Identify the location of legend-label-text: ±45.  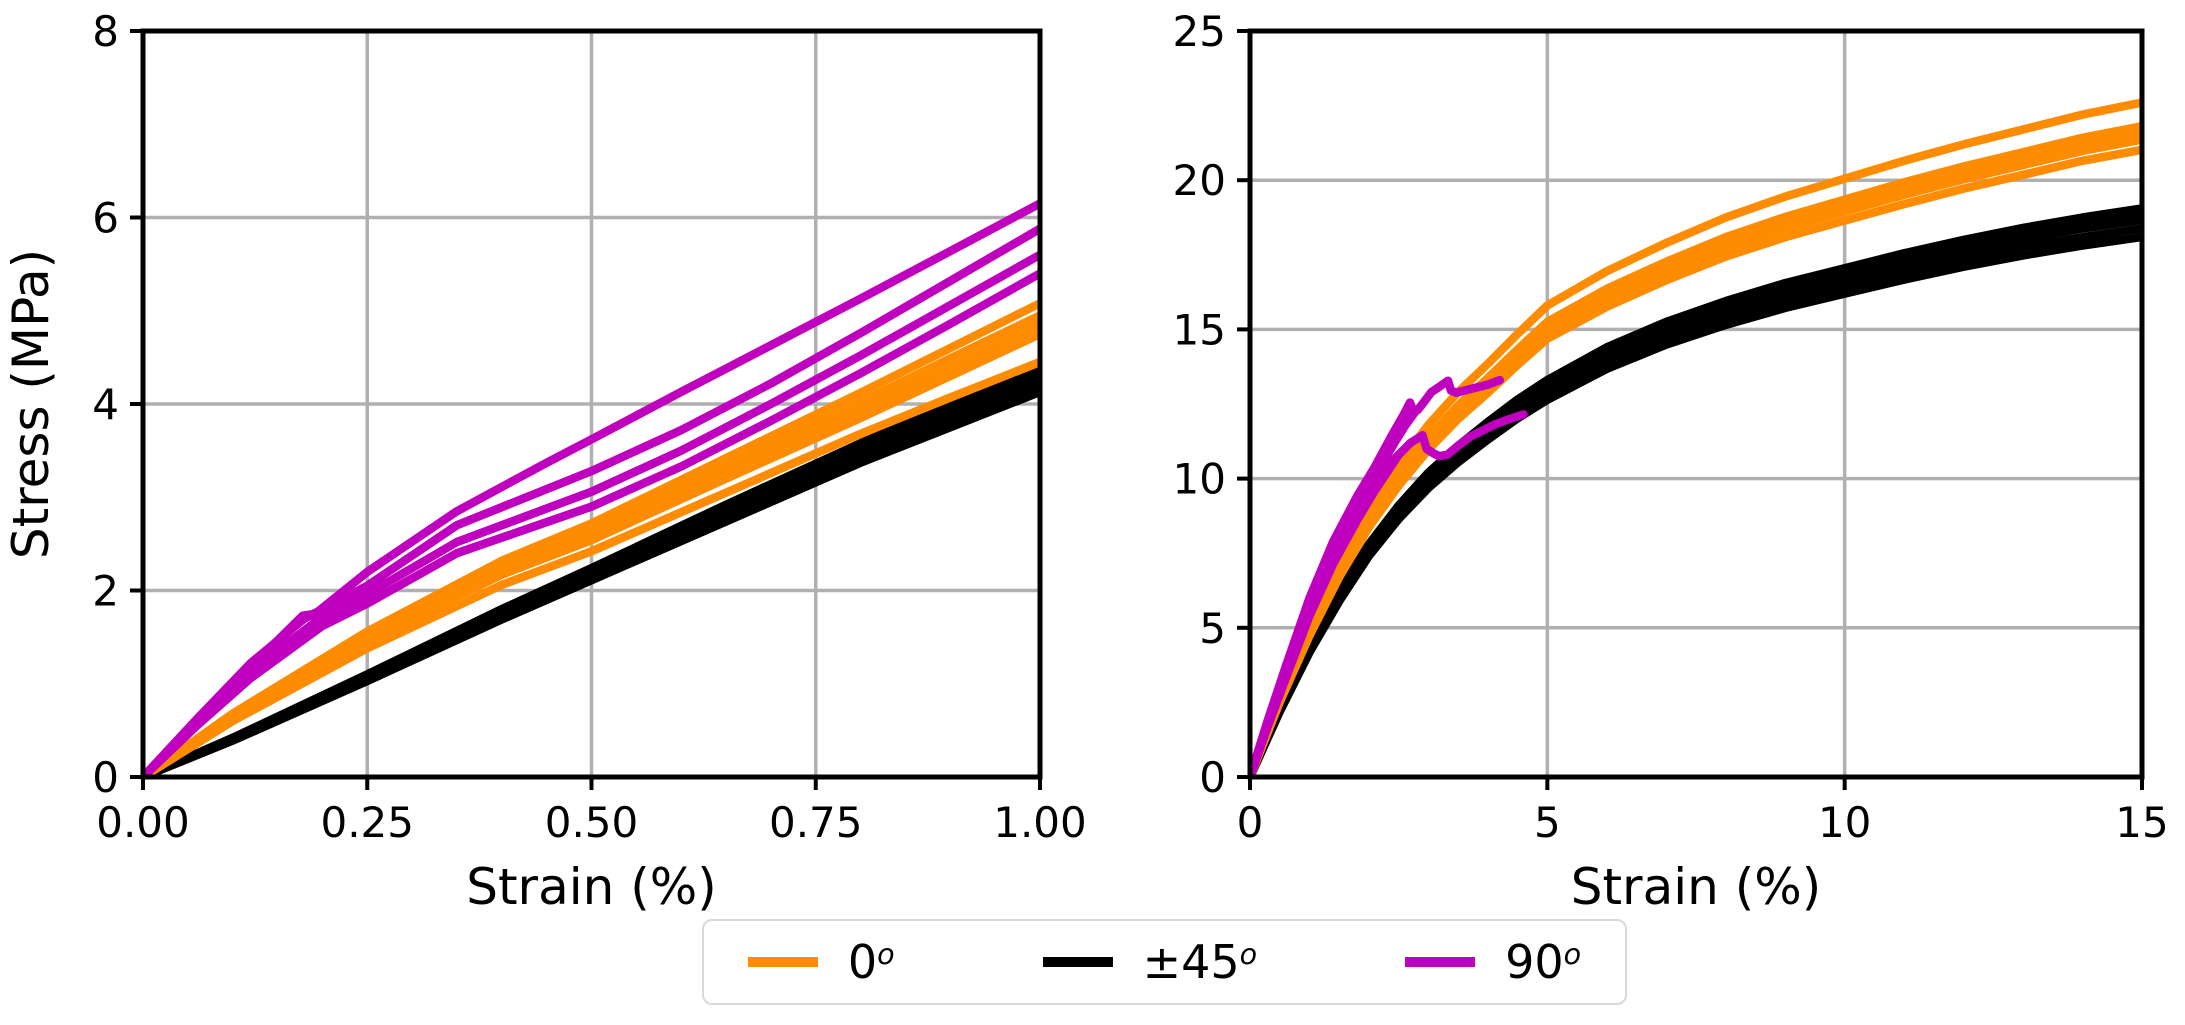
(1191, 962).